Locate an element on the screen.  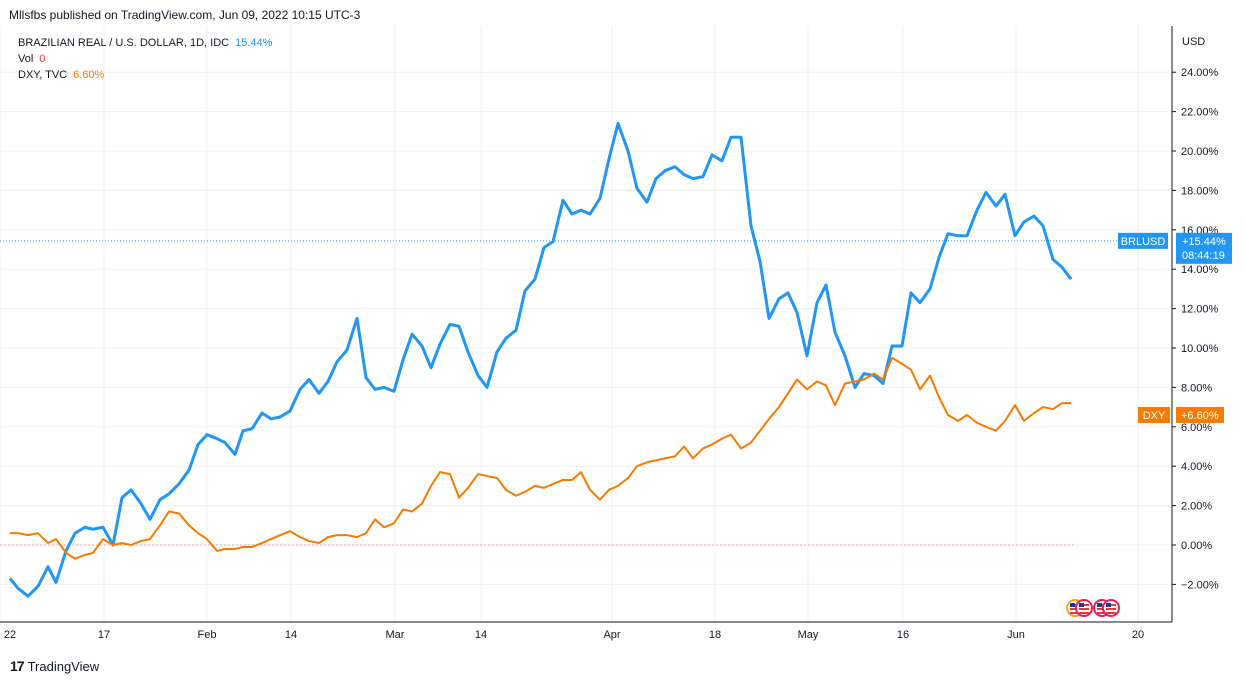
legend-compare-series: DXY, TVC is located at coordinates (43, 75).